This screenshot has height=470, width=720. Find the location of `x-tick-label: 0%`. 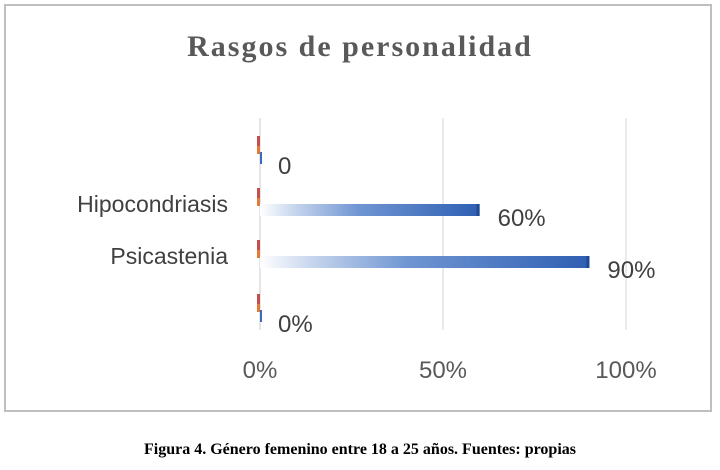

x-tick-label: 0% is located at coordinates (260, 370).